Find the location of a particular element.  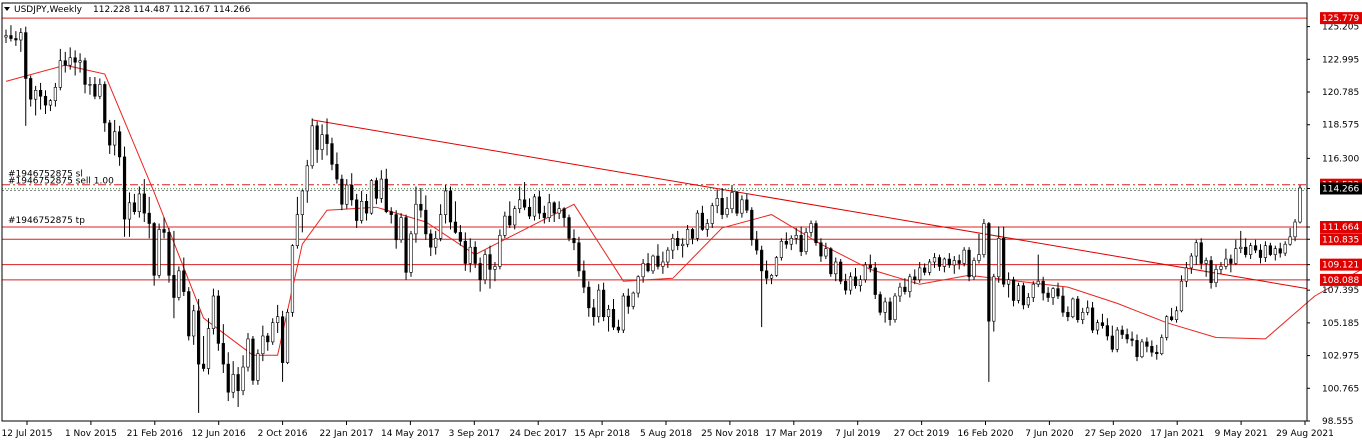

x-tick-label: 21 Feb 2016 is located at coordinates (155, 434).